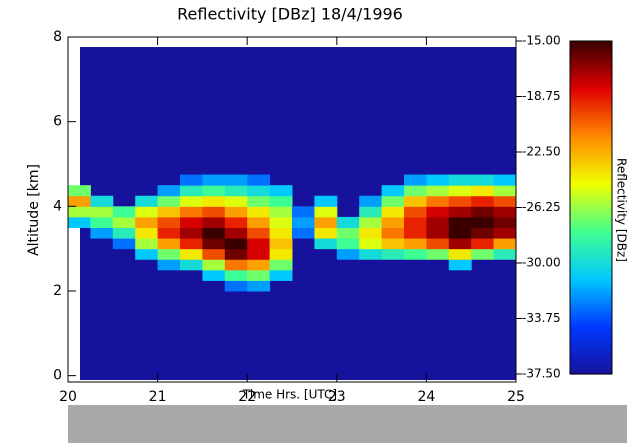  What do you see at coordinates (57, 376) in the screenshot?
I see `y-tick-label: 0` at bounding box center [57, 376].